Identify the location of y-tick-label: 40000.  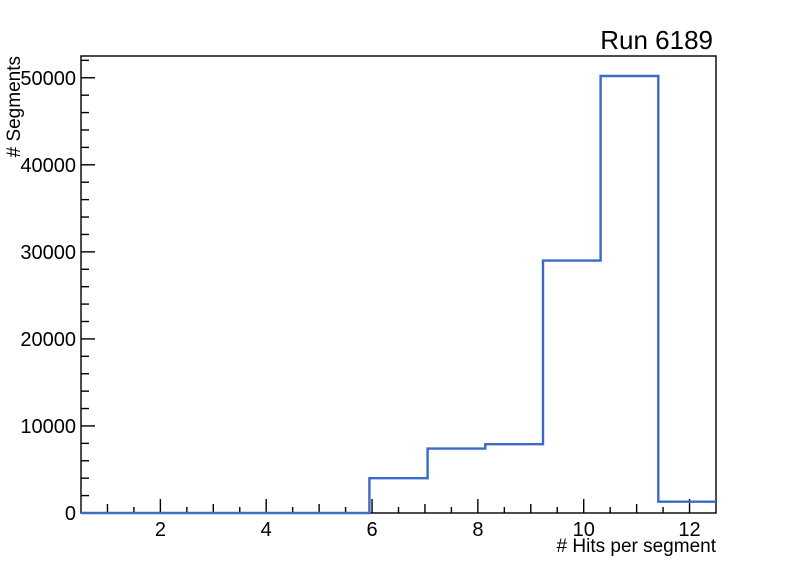
(48, 166).